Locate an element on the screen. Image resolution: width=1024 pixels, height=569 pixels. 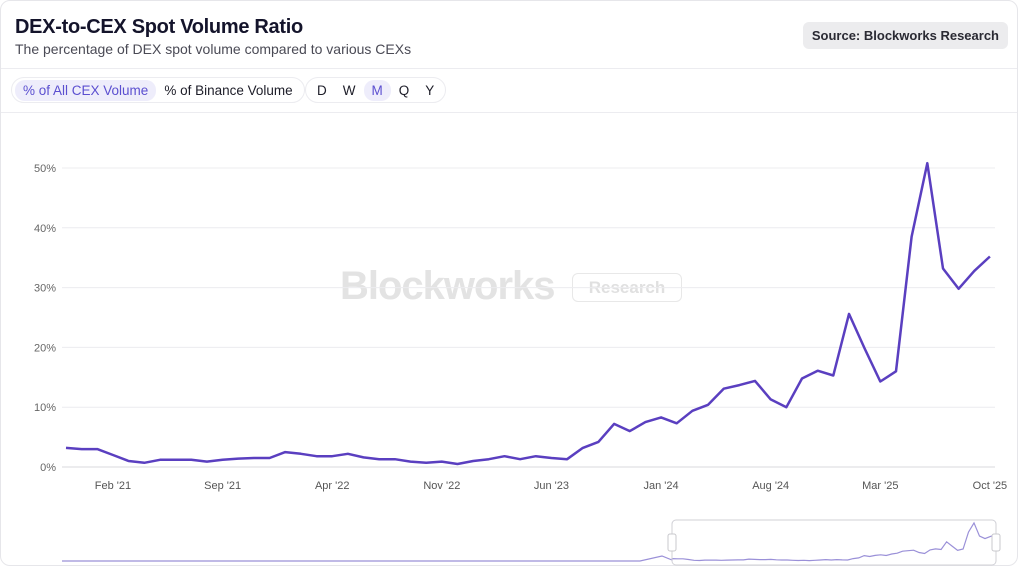
metric-toggle: % of All CEX Volume % of Binance Volume is located at coordinates (158, 90).